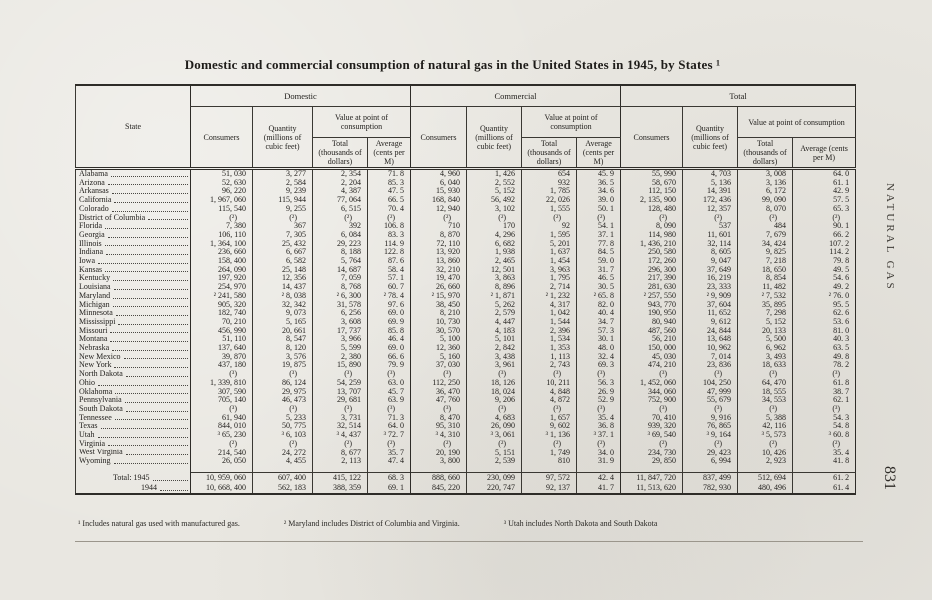 Image resolution: width=932 pixels, height=600 pixels. Describe the element at coordinates (598, 287) in the screenshot. I see `value-cell: 30. 5` at that location.